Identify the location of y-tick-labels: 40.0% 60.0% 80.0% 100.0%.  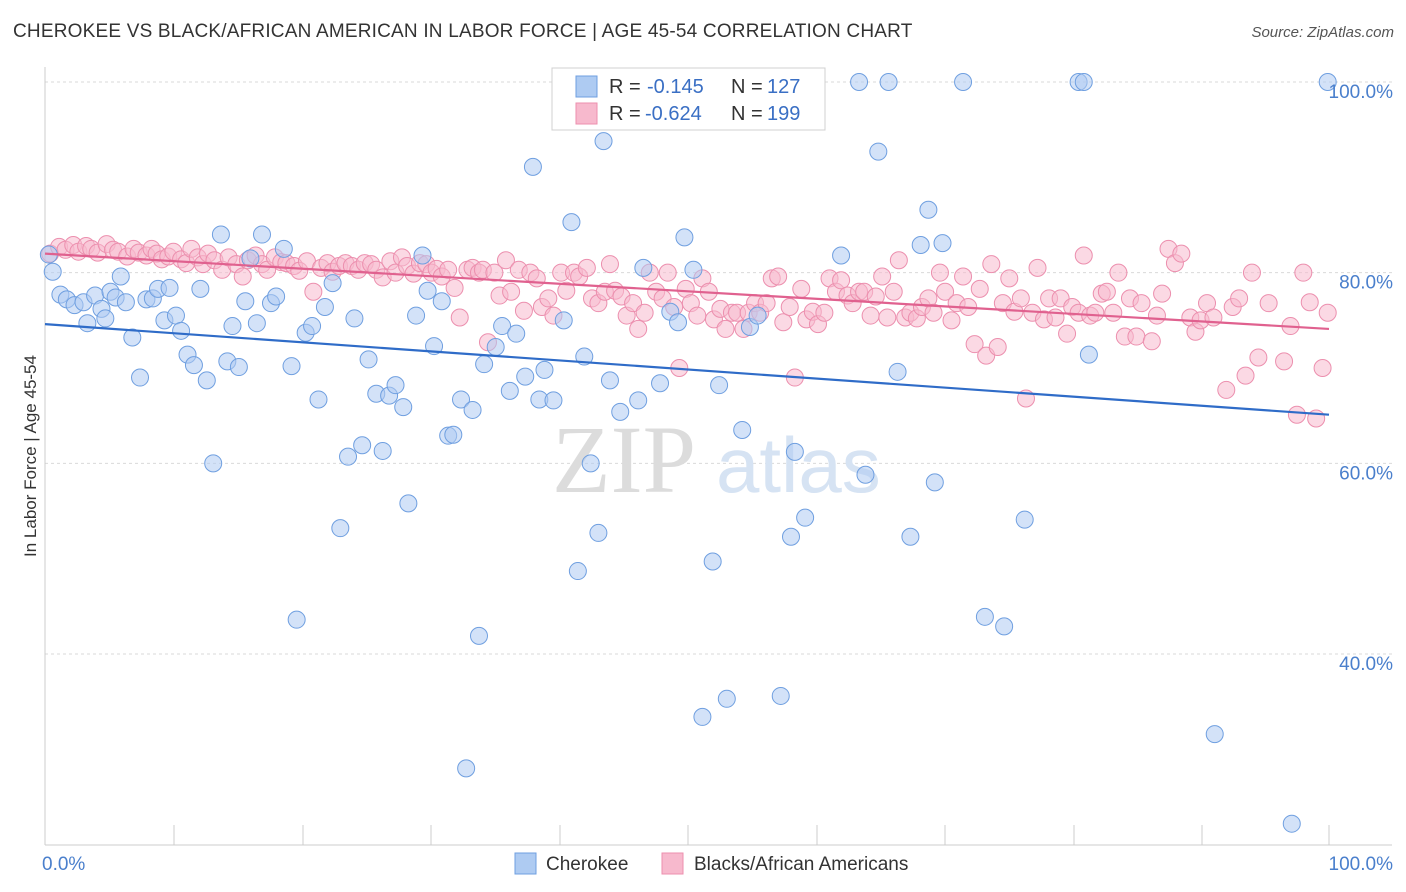
(1361, 378).